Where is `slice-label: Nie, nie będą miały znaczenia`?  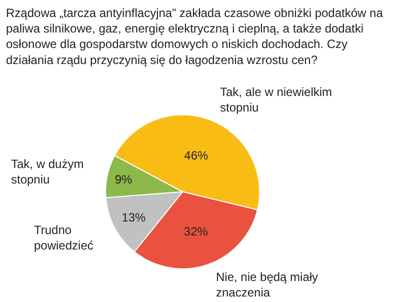 slice-label: Nie, nie będą miały znaczenia is located at coordinates (267, 285).